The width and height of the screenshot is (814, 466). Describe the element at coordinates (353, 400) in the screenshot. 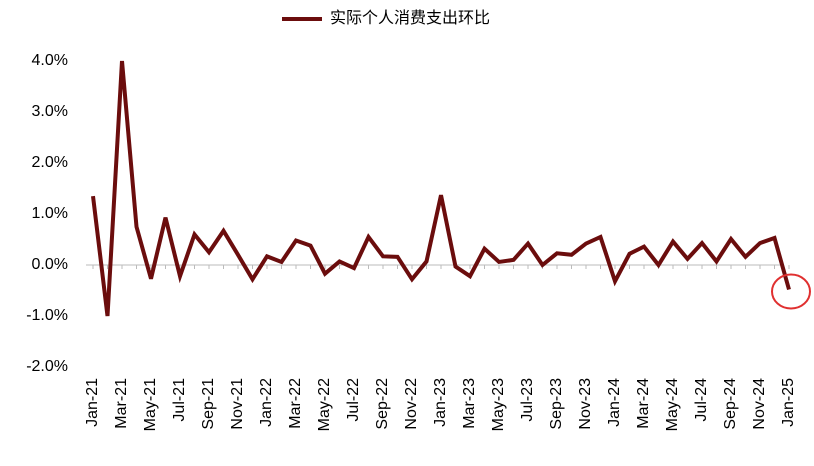

I see `x-tick-label: Jul-22` at that location.